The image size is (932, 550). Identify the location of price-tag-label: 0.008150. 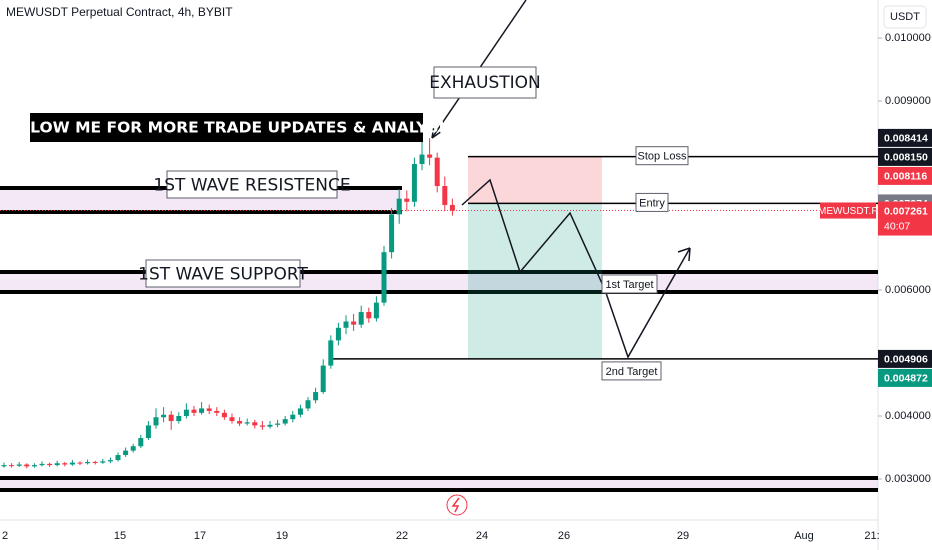
(906, 158).